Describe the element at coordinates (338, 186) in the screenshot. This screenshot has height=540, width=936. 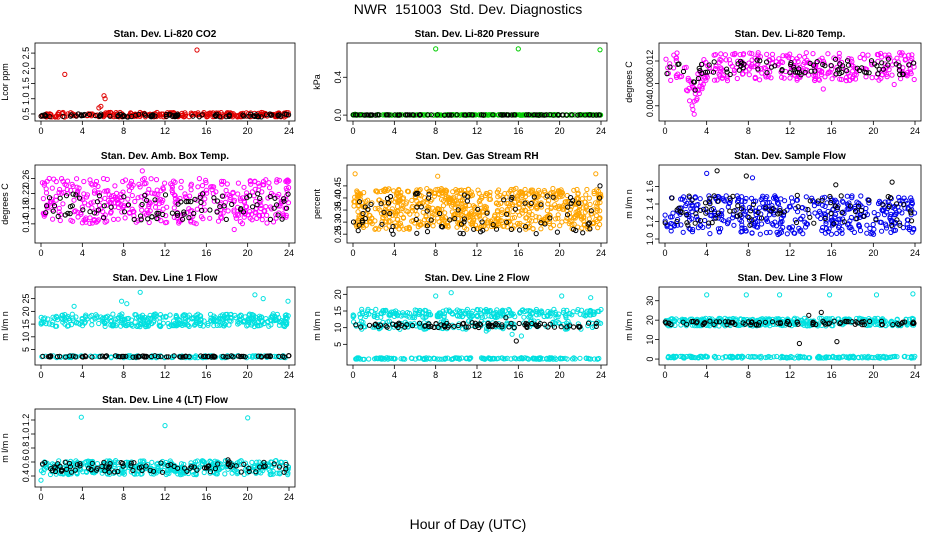
I see `y-tick-label: 0.45` at that location.